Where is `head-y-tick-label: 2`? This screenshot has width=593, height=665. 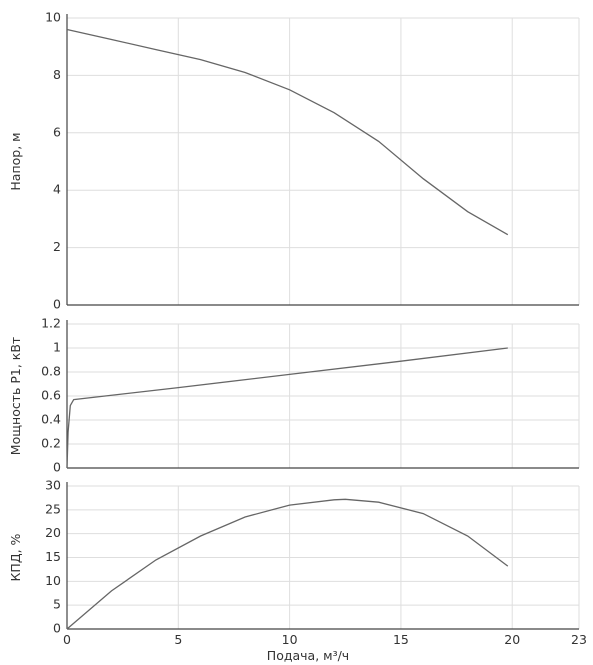
head-y-tick-label: 2 is located at coordinates (57, 246).